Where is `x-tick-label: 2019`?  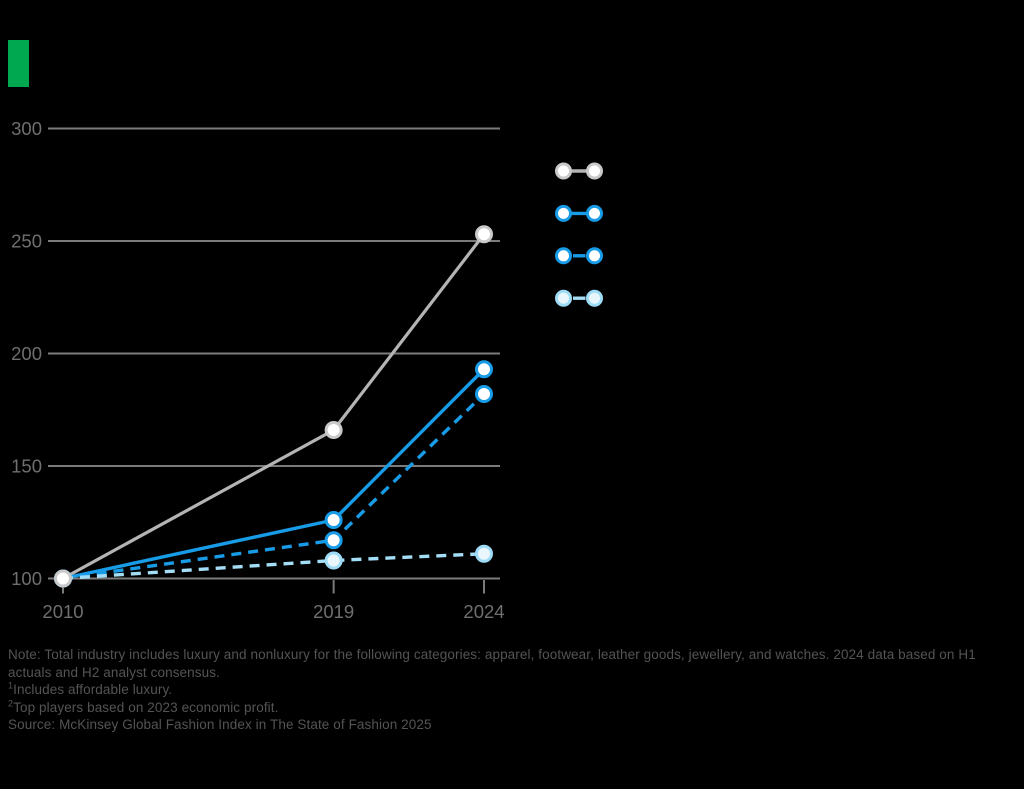 x-tick-label: 2019 is located at coordinates (333, 611).